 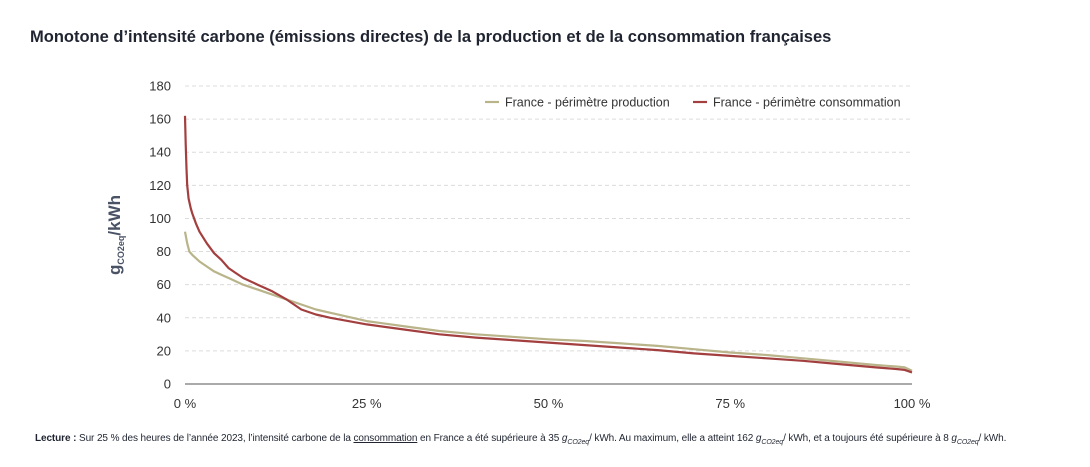 I want to click on reading-note-underlined: consommation, so click(x=385, y=438).